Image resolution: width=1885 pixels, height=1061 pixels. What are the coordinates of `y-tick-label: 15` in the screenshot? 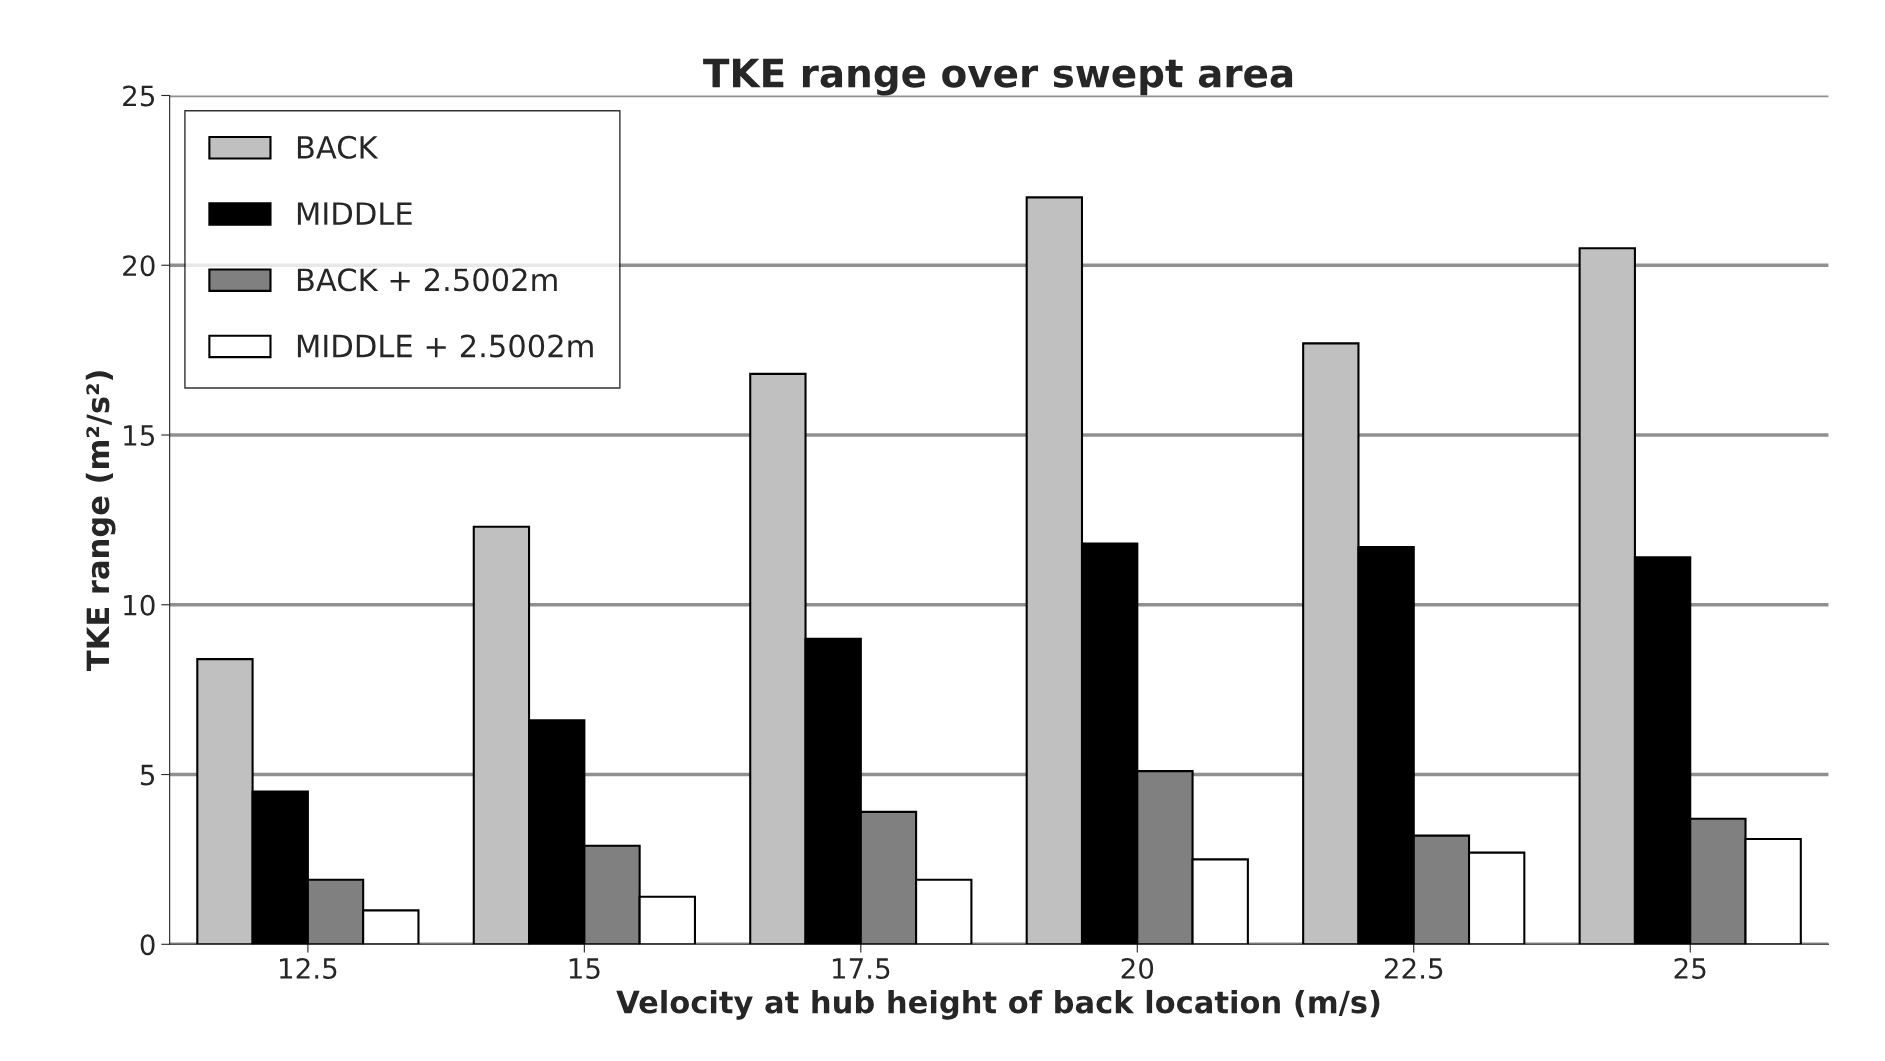 It's located at (139, 435).